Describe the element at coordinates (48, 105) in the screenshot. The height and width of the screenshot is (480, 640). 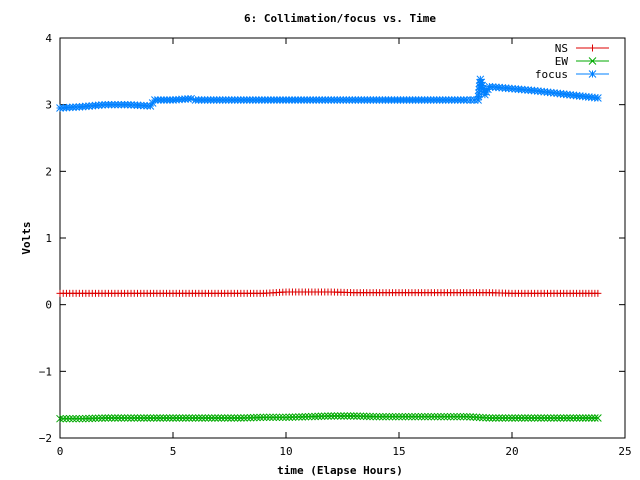
I see `y-tick-label: 3` at that location.